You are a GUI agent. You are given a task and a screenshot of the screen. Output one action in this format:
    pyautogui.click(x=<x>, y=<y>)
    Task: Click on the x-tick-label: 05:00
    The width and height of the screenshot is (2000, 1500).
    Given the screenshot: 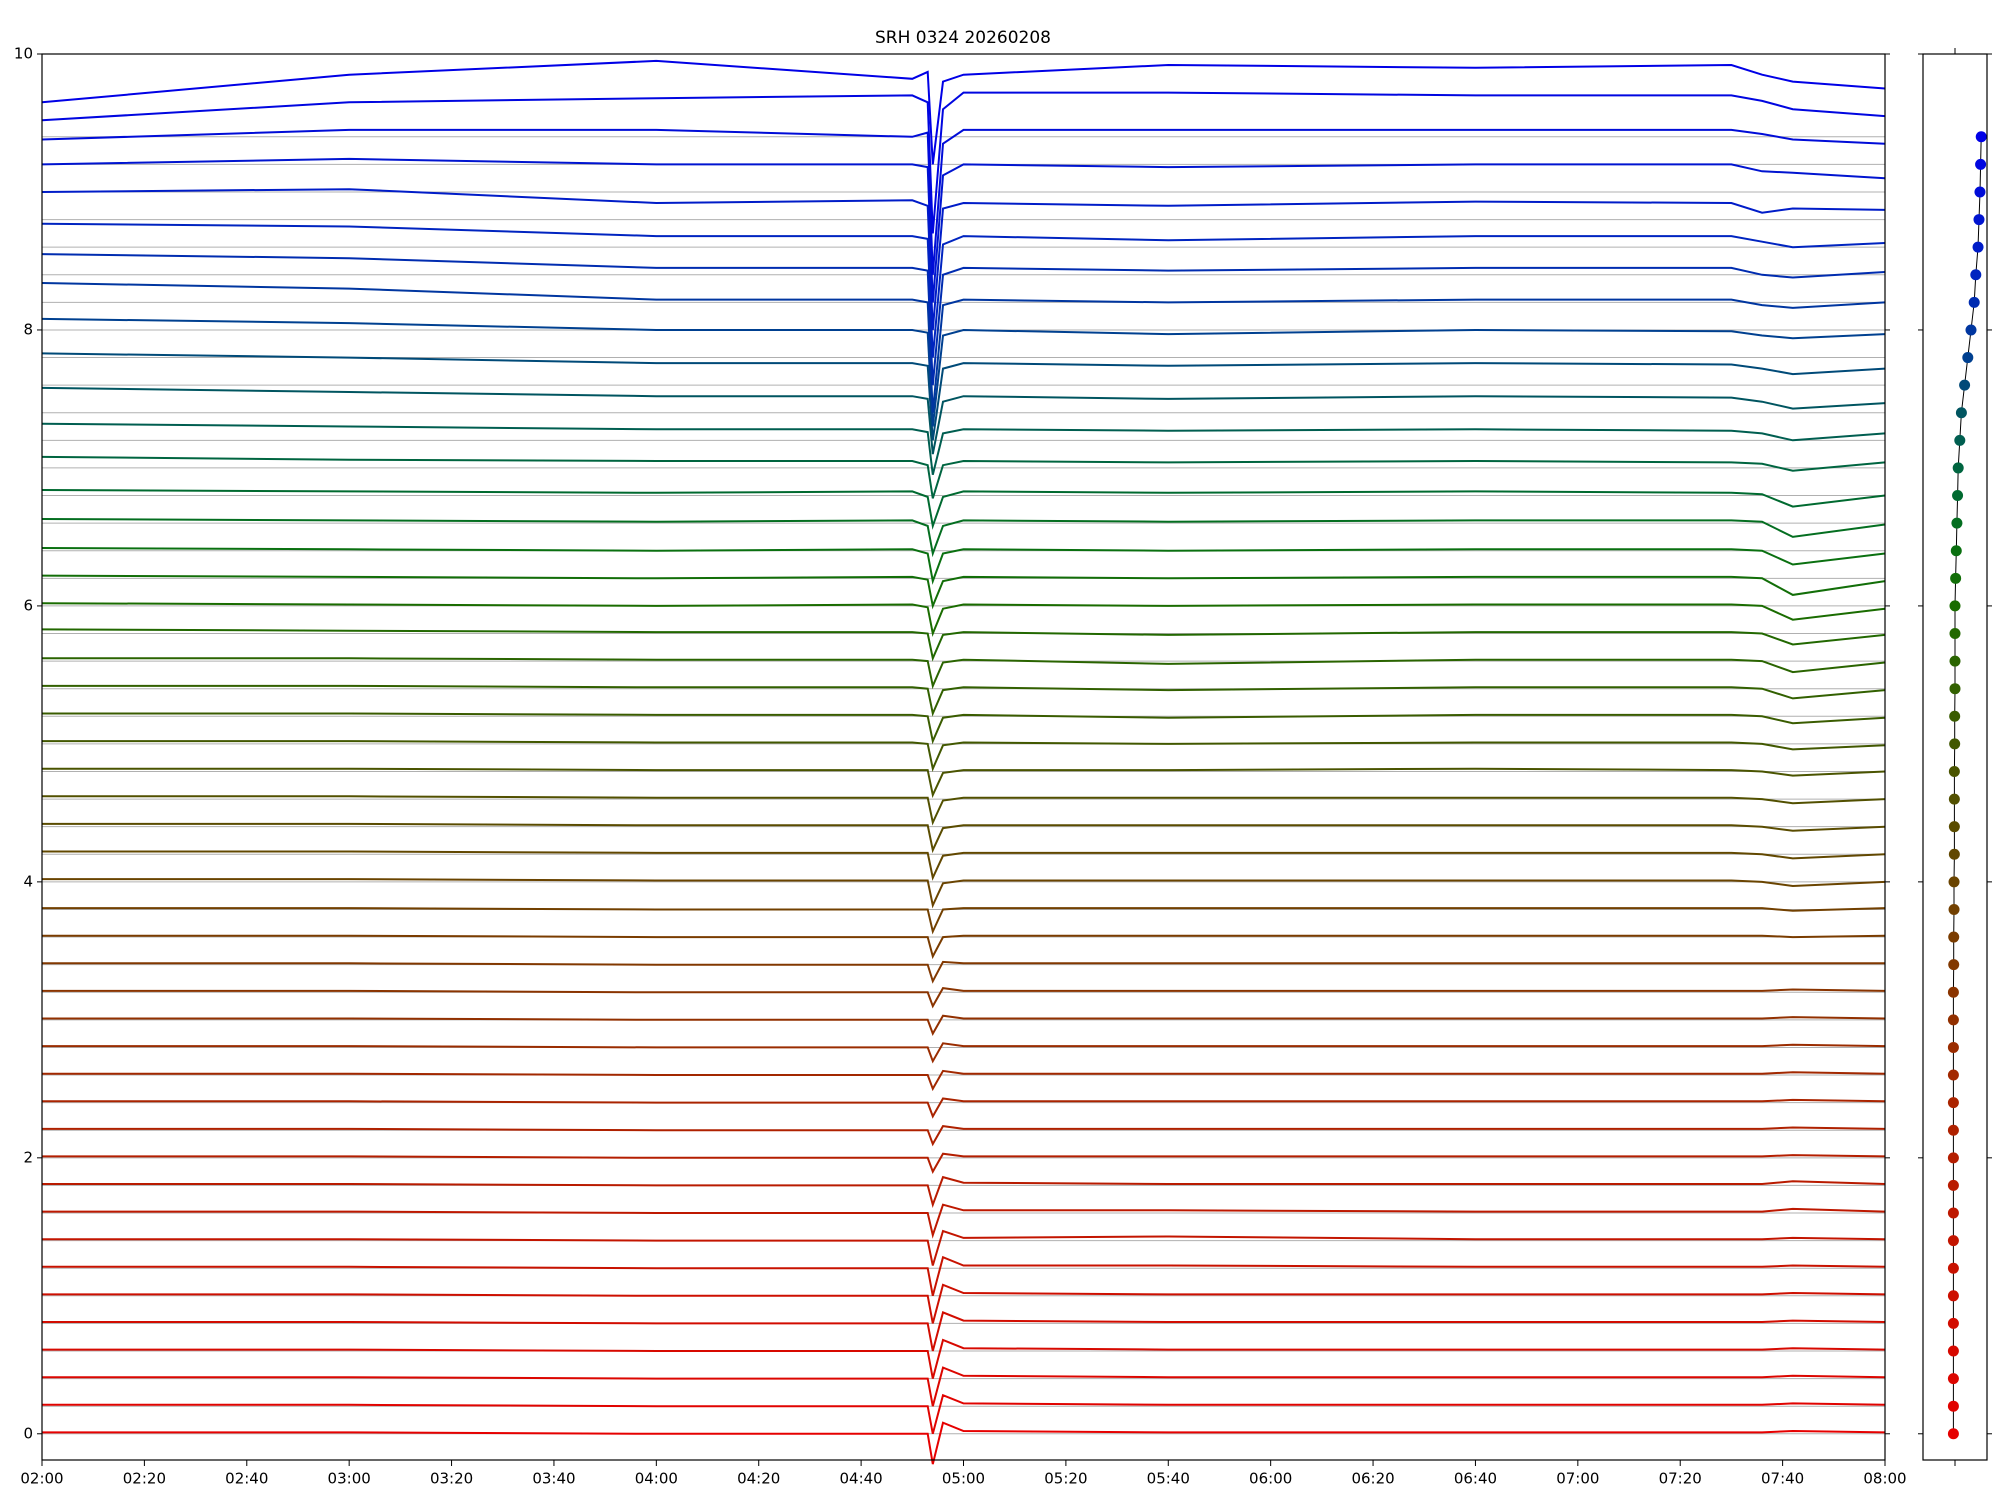 What is the action you would take?
    pyautogui.click(x=963, y=1479)
    